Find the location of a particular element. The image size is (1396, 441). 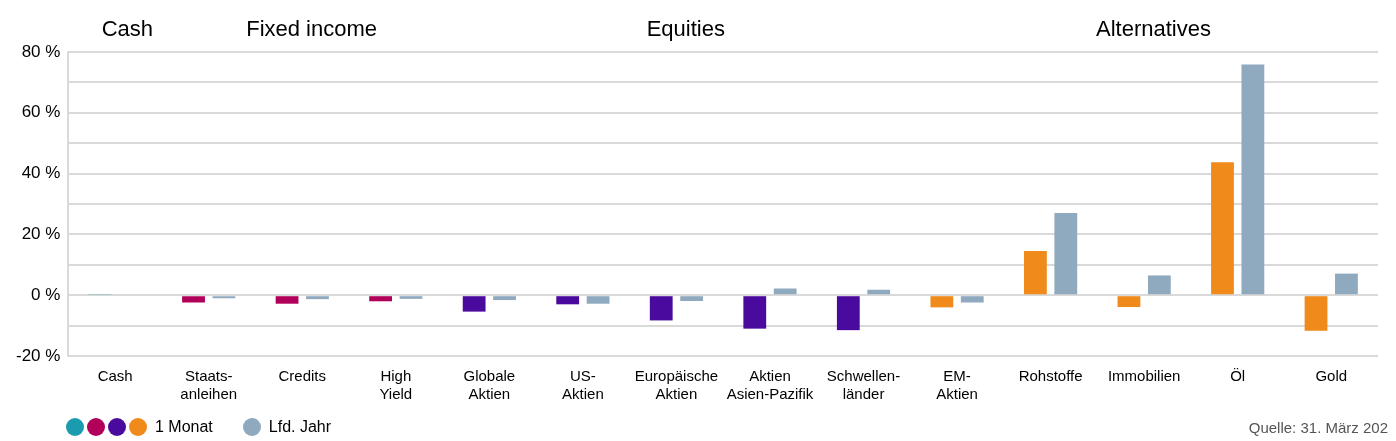

x-tick-label: Rohstoffe is located at coordinates (1050, 376).